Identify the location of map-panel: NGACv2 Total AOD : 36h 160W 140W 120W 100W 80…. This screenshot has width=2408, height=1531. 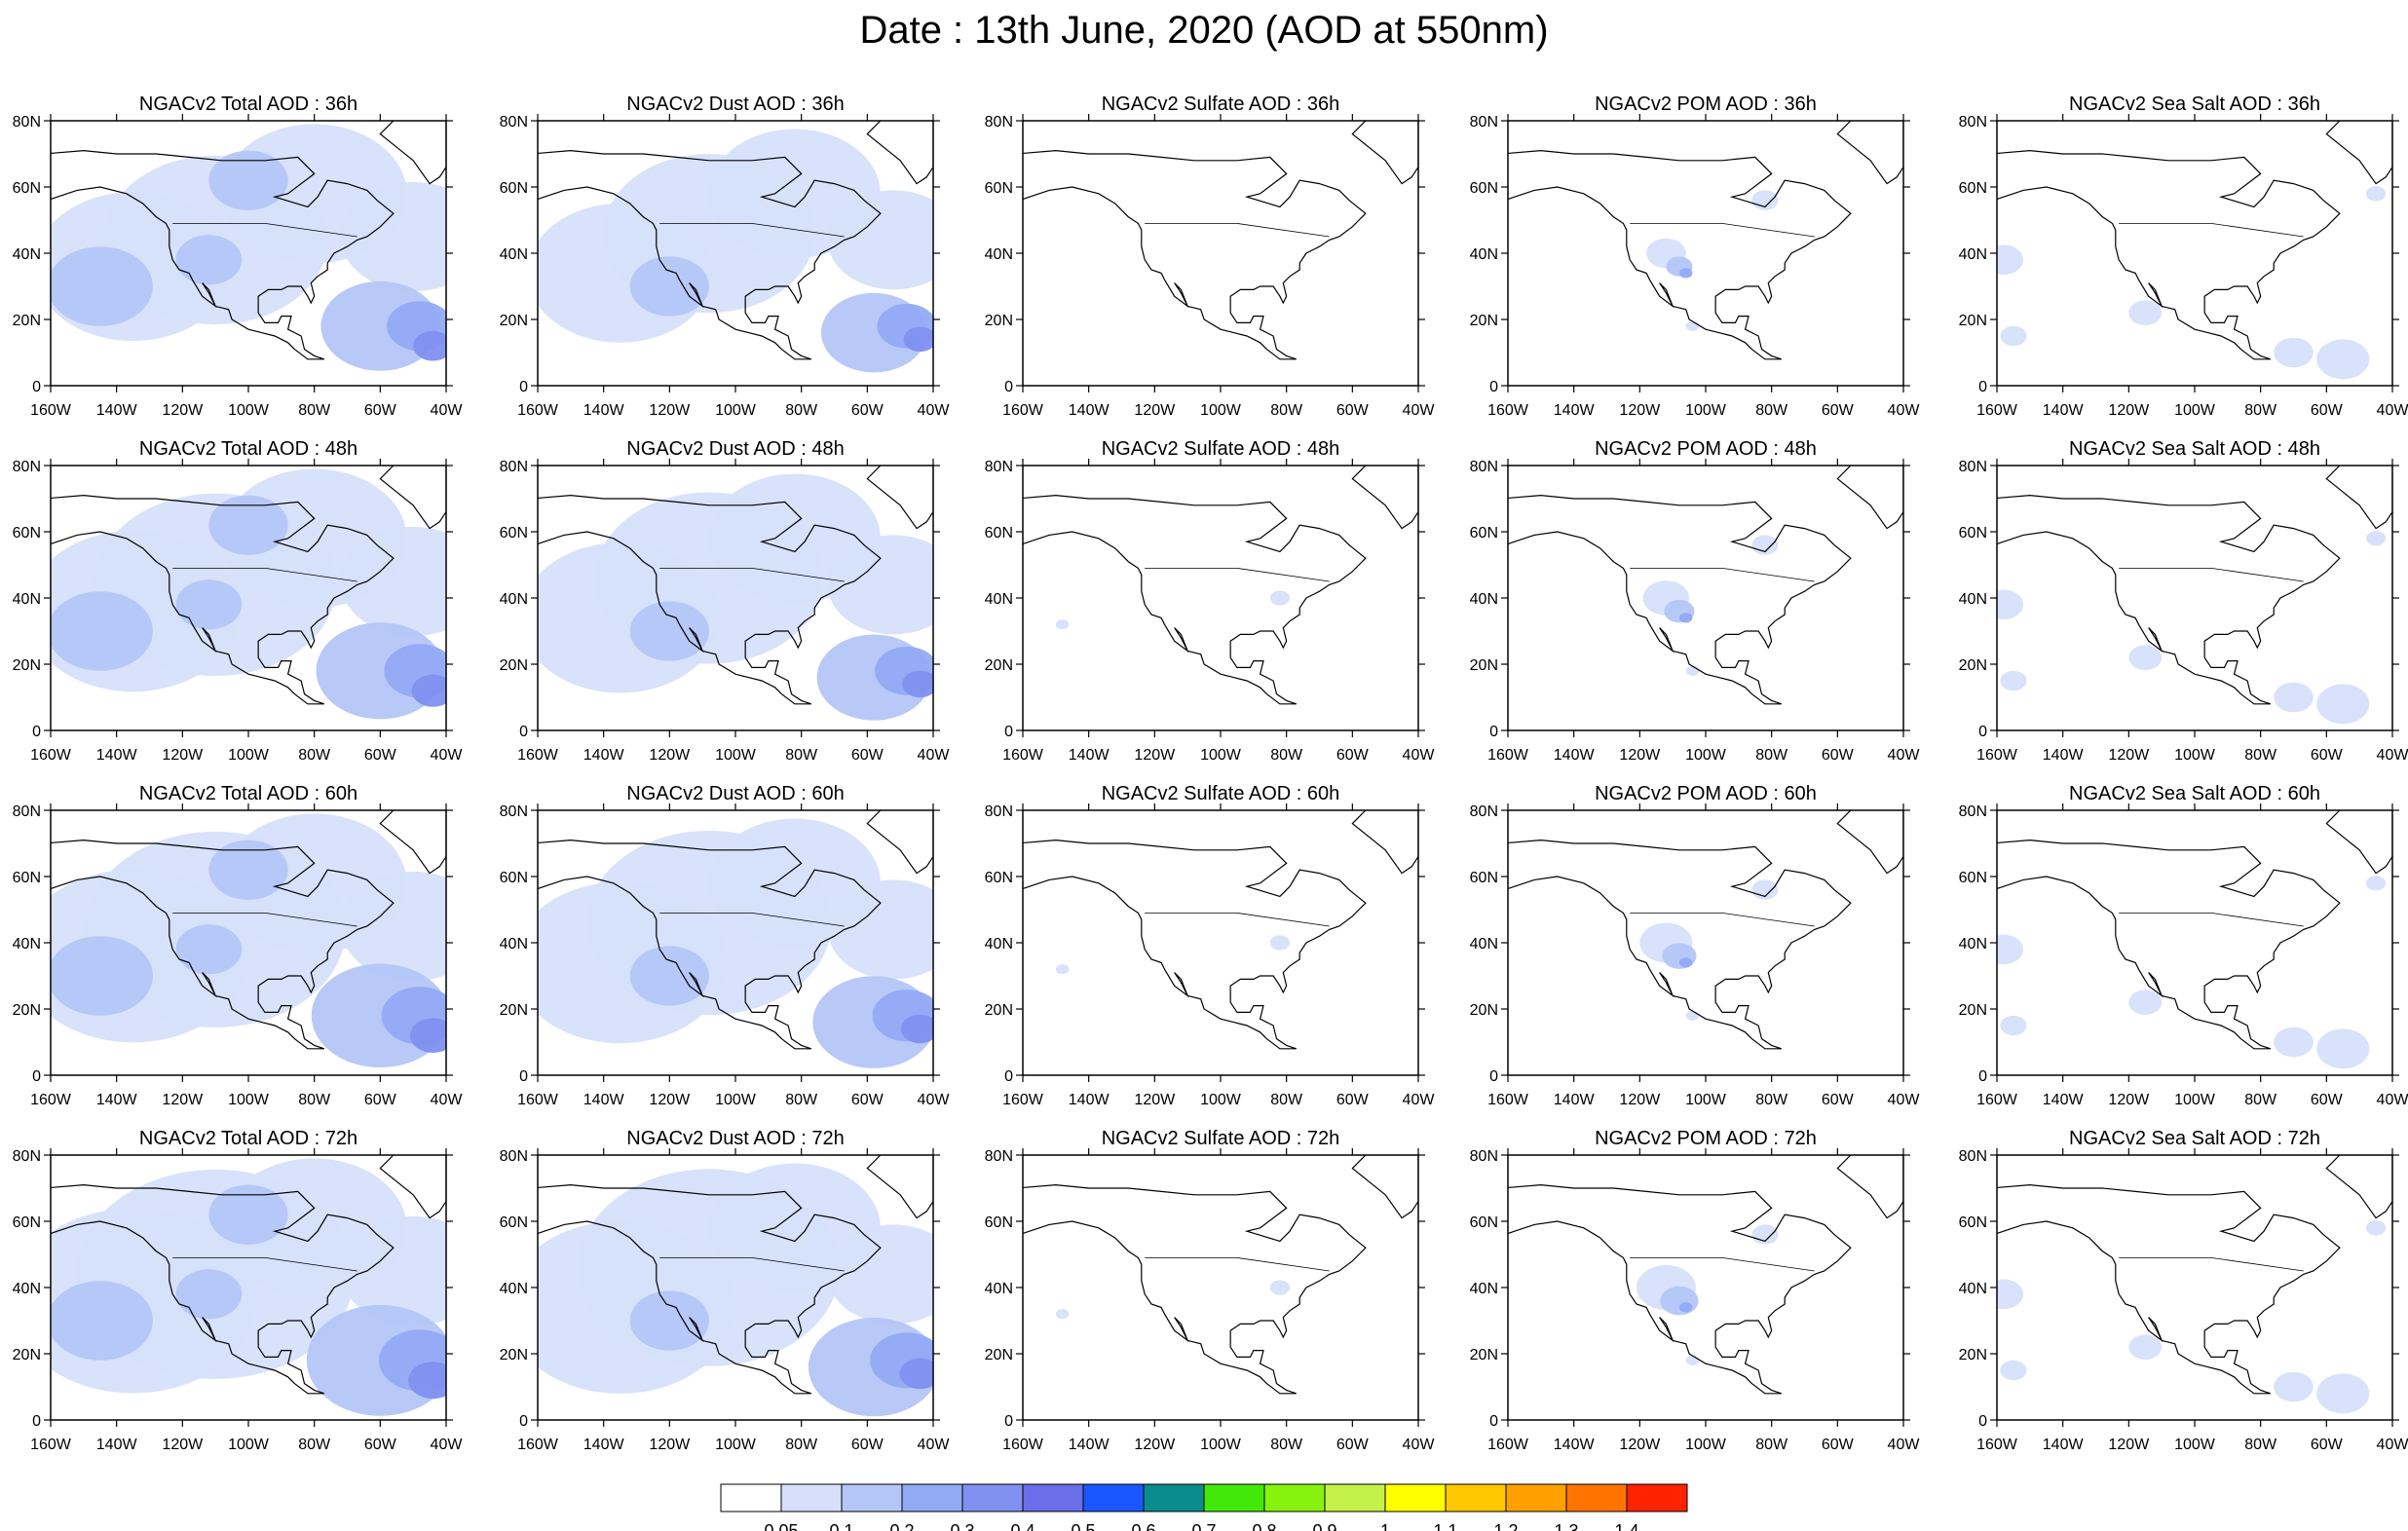
(238, 256).